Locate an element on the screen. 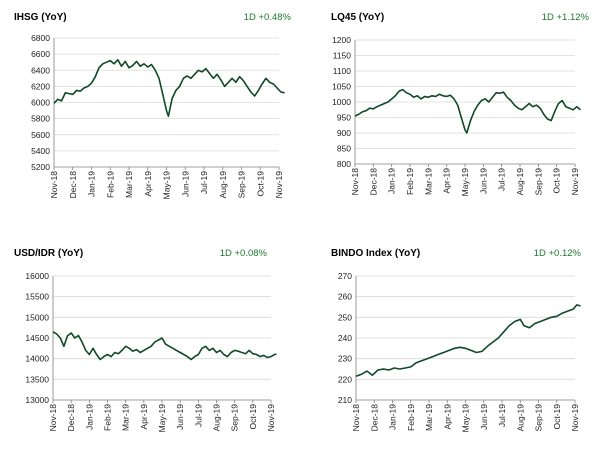  y-tick-label: 220 is located at coordinates (345, 379).